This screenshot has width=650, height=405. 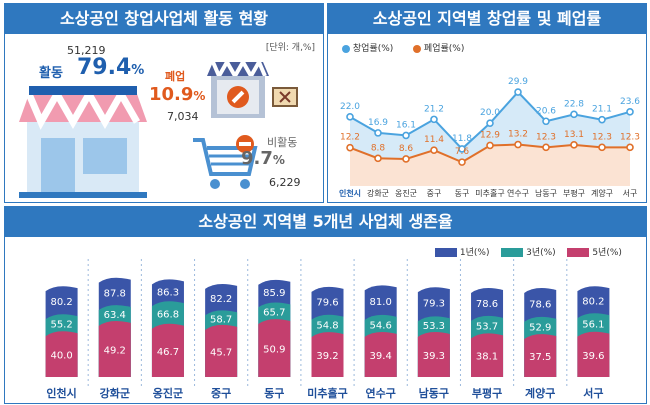 I want to click on line-category-label: 옹진군, so click(x=406, y=193).